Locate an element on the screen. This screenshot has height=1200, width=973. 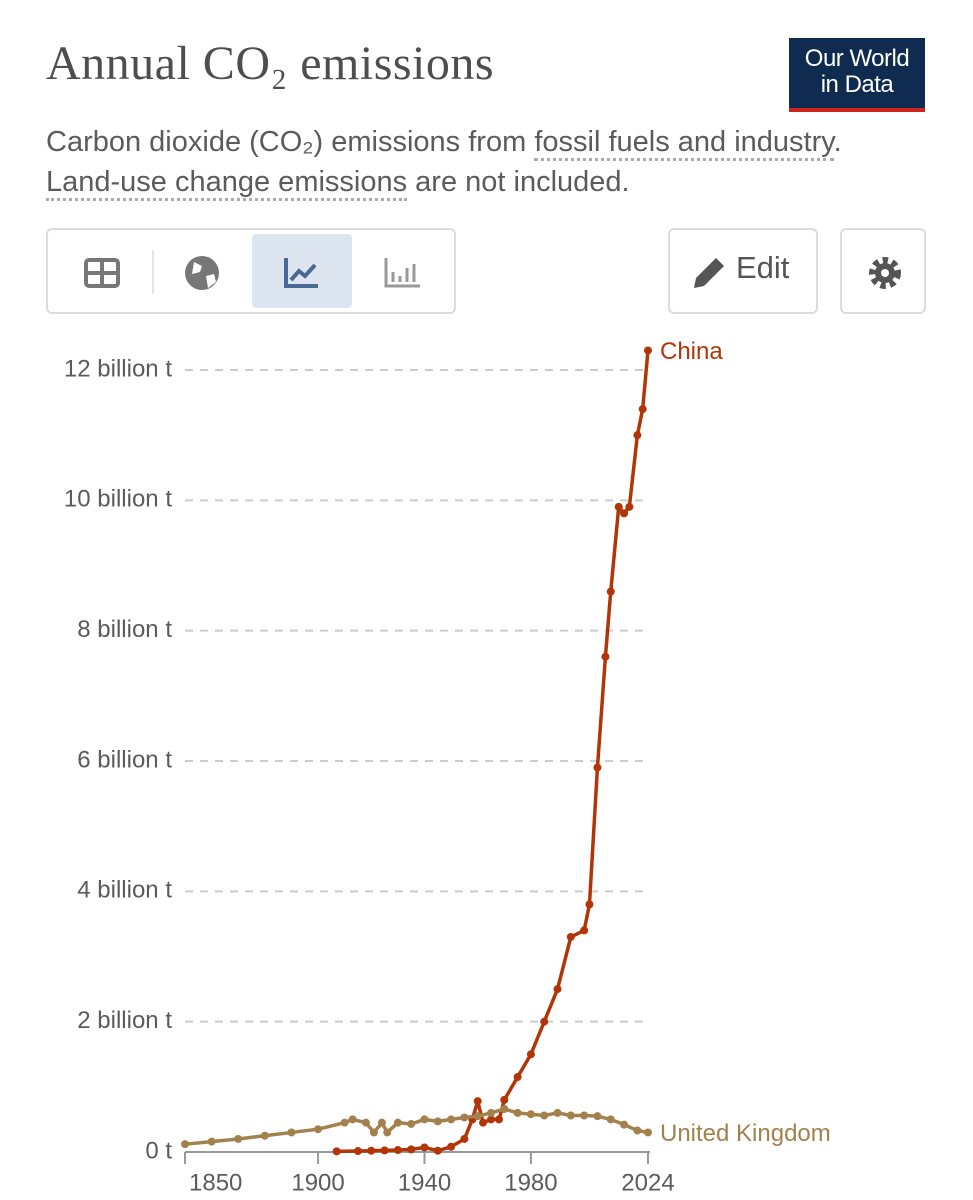
x-tick-label: 1980 is located at coordinates (530, 1182).